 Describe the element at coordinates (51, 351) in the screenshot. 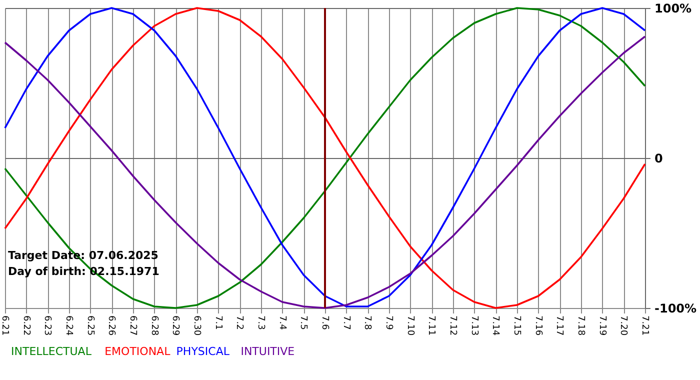

I see `text: INTELLECTUAL` at that location.